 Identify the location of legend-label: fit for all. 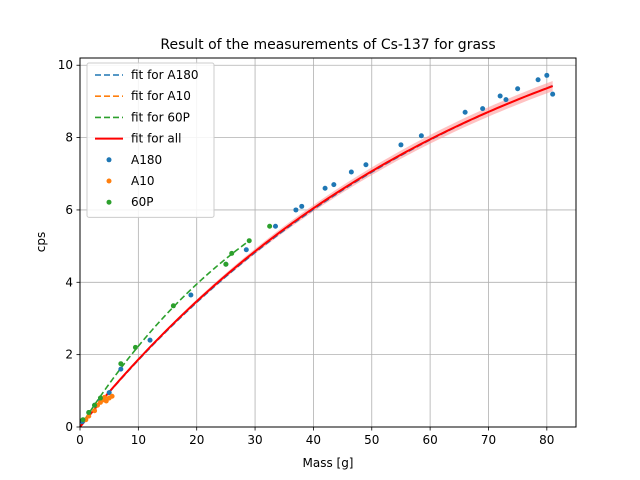
(156, 139).